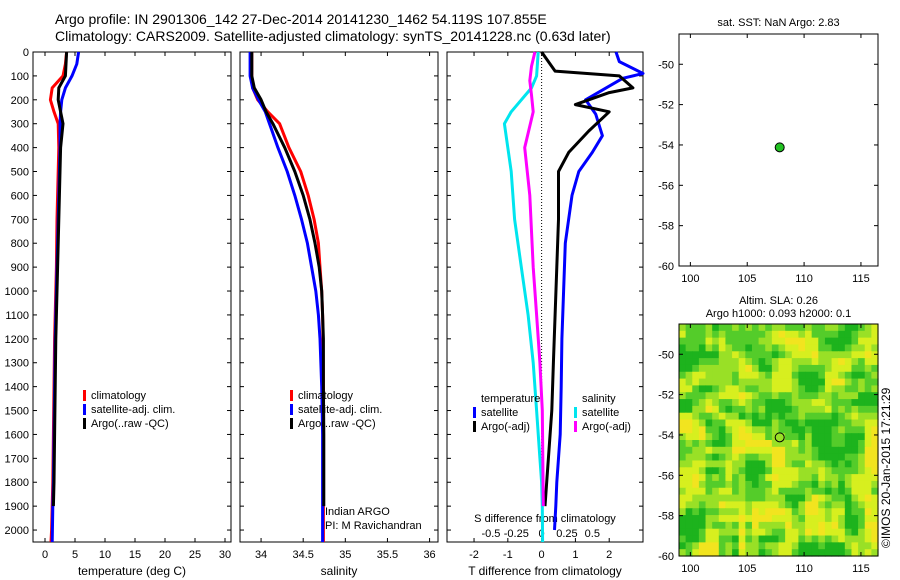 The width and height of the screenshot is (900, 580). I want to click on difference-legend-label: temperature, so click(510, 399).